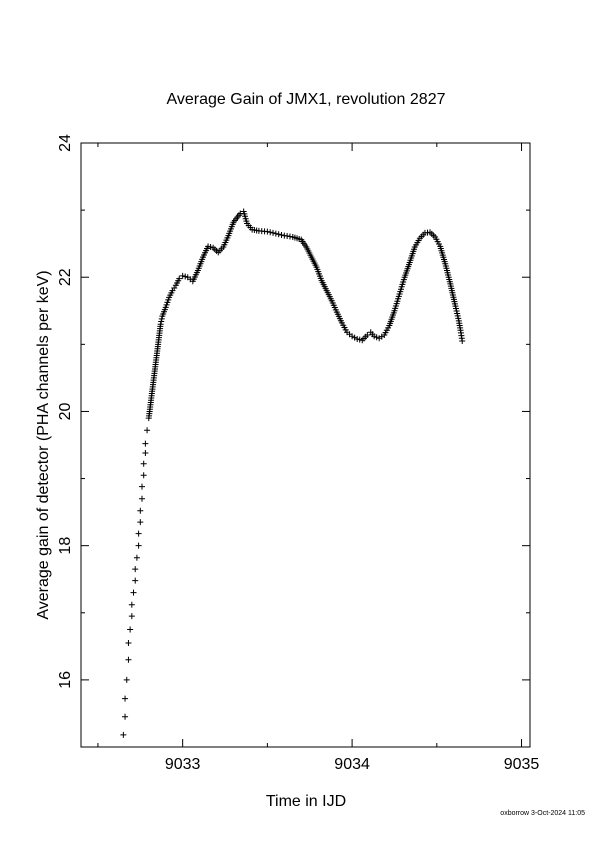 Image resolution: width=595 pixels, height=842 pixels. I want to click on y-tick-label: 18, so click(65, 546).